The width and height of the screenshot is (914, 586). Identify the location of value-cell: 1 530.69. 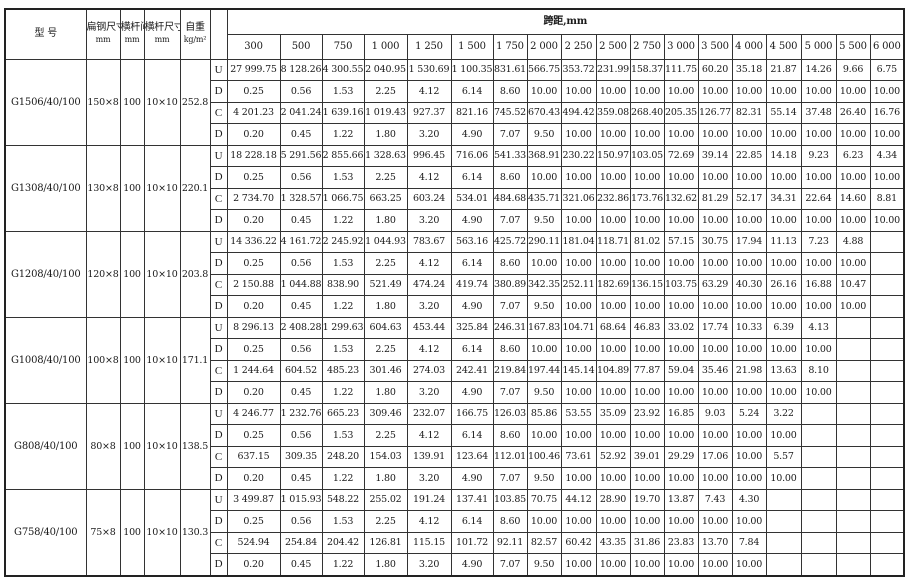
(429, 69).